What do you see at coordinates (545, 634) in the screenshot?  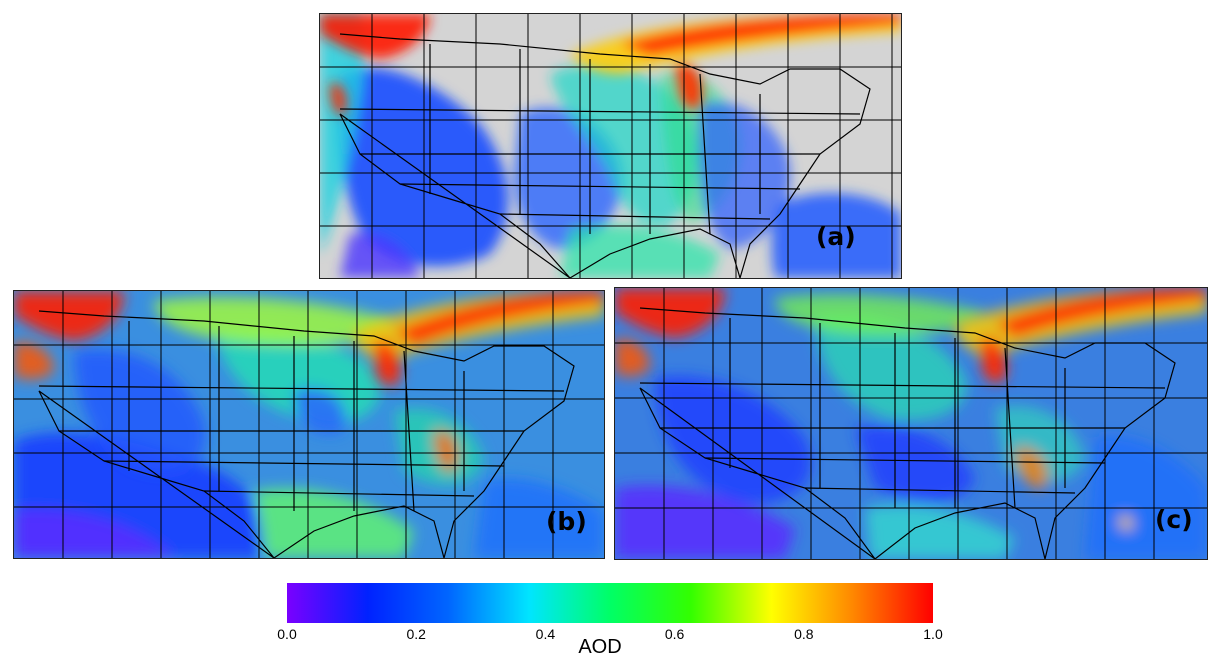 I see `colorbar-tick-label: 0.4` at bounding box center [545, 634].